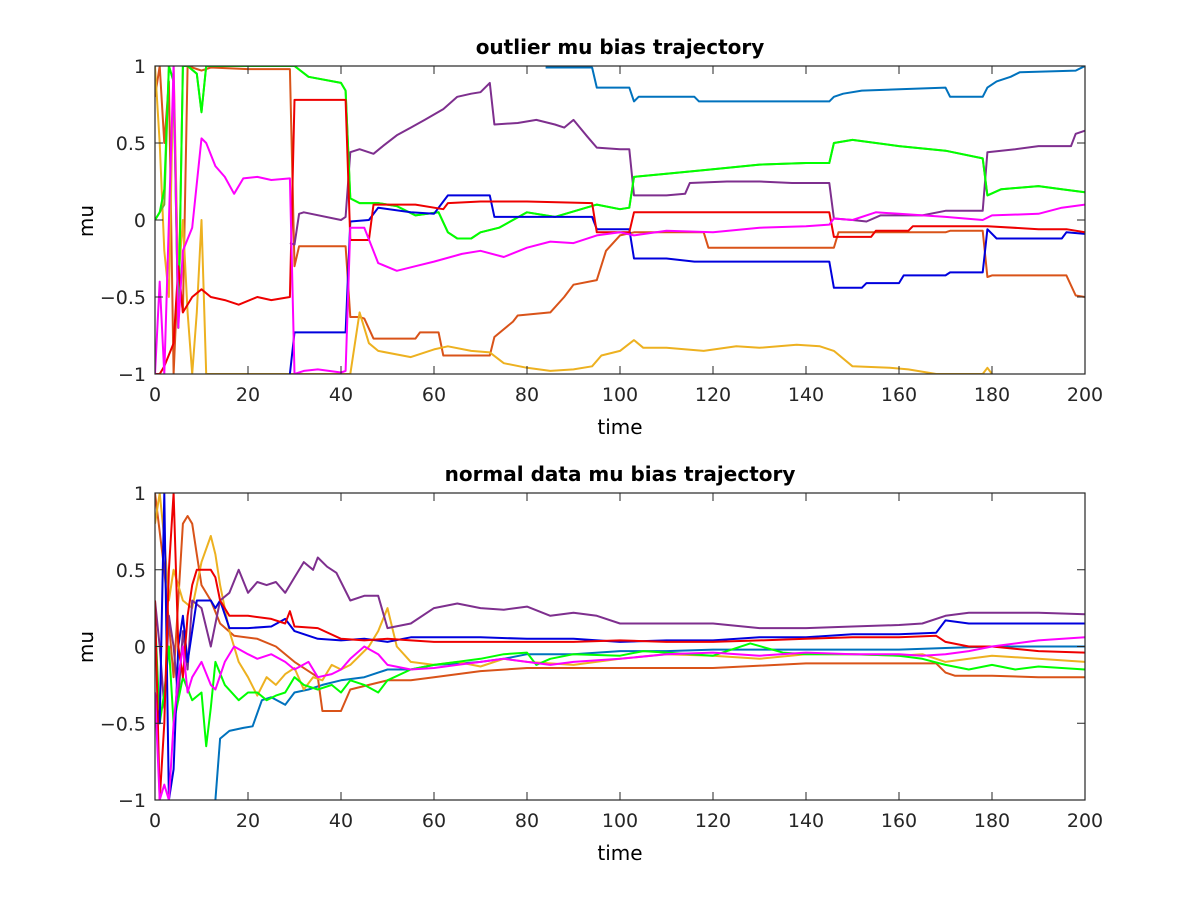 The width and height of the screenshot is (1200, 900). I want to click on plot-title: normal data mu bias trajectory, so click(620, 474).